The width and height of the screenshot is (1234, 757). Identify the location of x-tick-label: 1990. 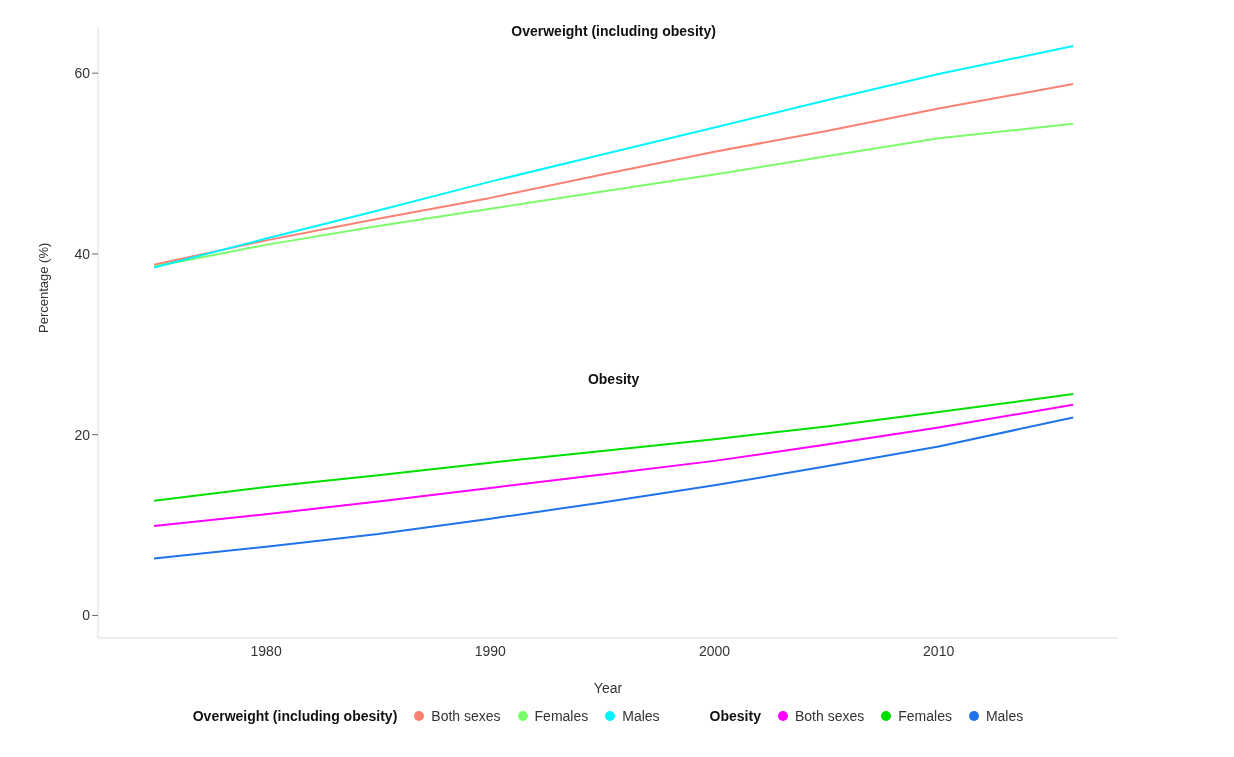
(490, 650).